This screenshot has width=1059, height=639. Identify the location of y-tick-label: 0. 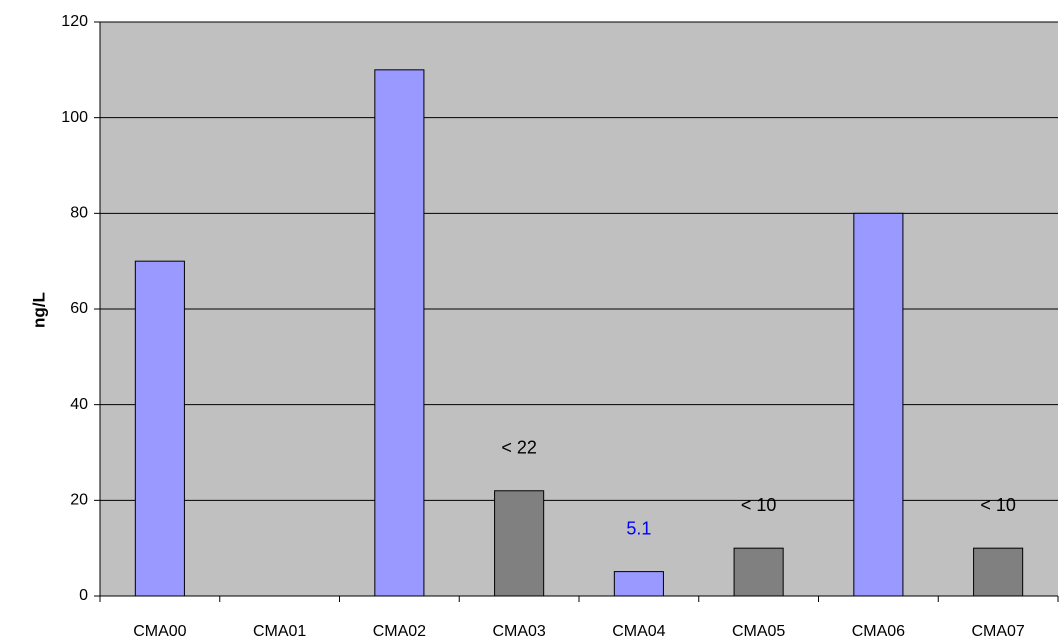
(83, 595).